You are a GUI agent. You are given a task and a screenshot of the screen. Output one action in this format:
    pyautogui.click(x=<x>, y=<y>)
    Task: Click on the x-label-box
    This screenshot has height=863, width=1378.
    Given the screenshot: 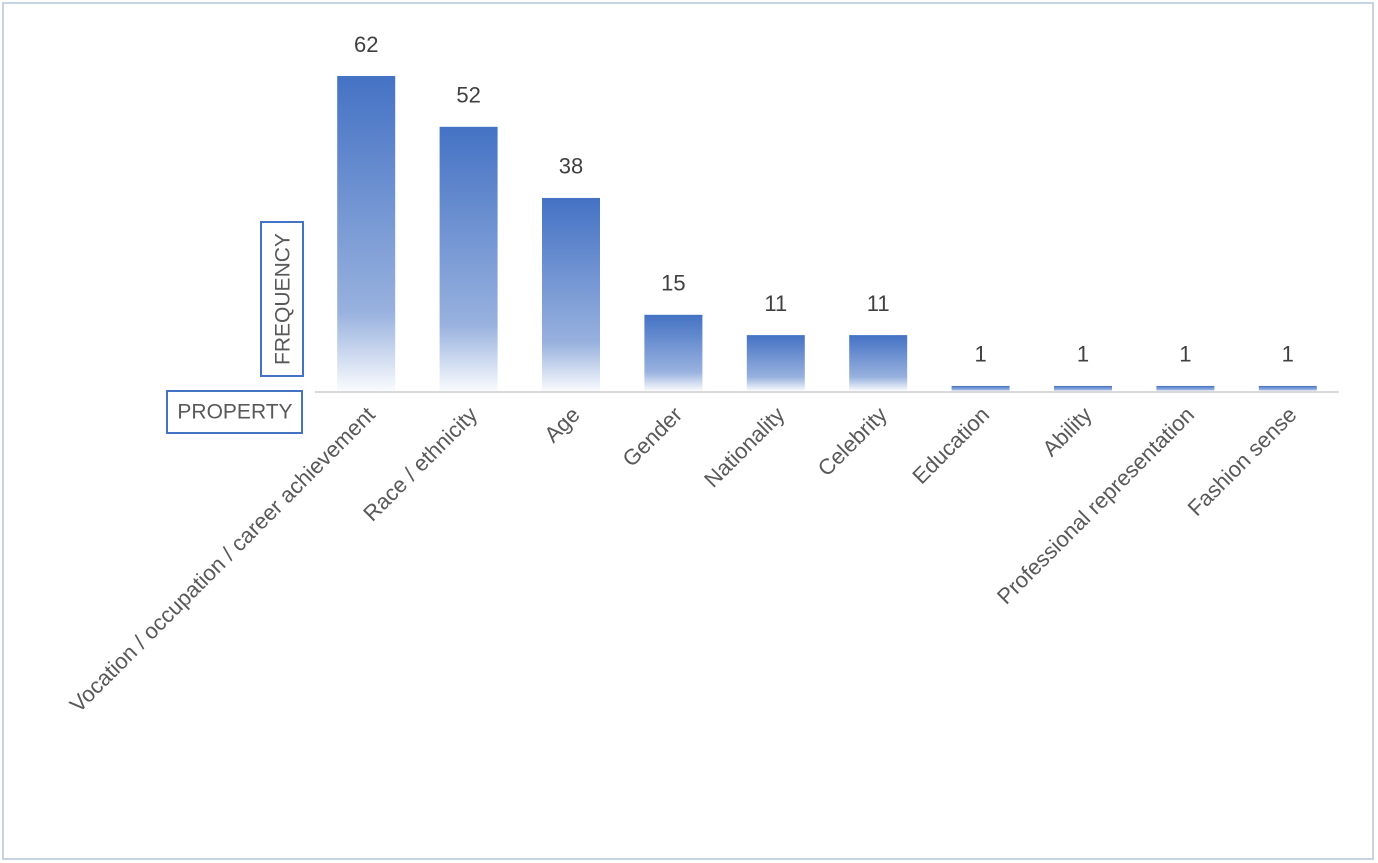 What is the action you would take?
    pyautogui.click(x=234, y=412)
    